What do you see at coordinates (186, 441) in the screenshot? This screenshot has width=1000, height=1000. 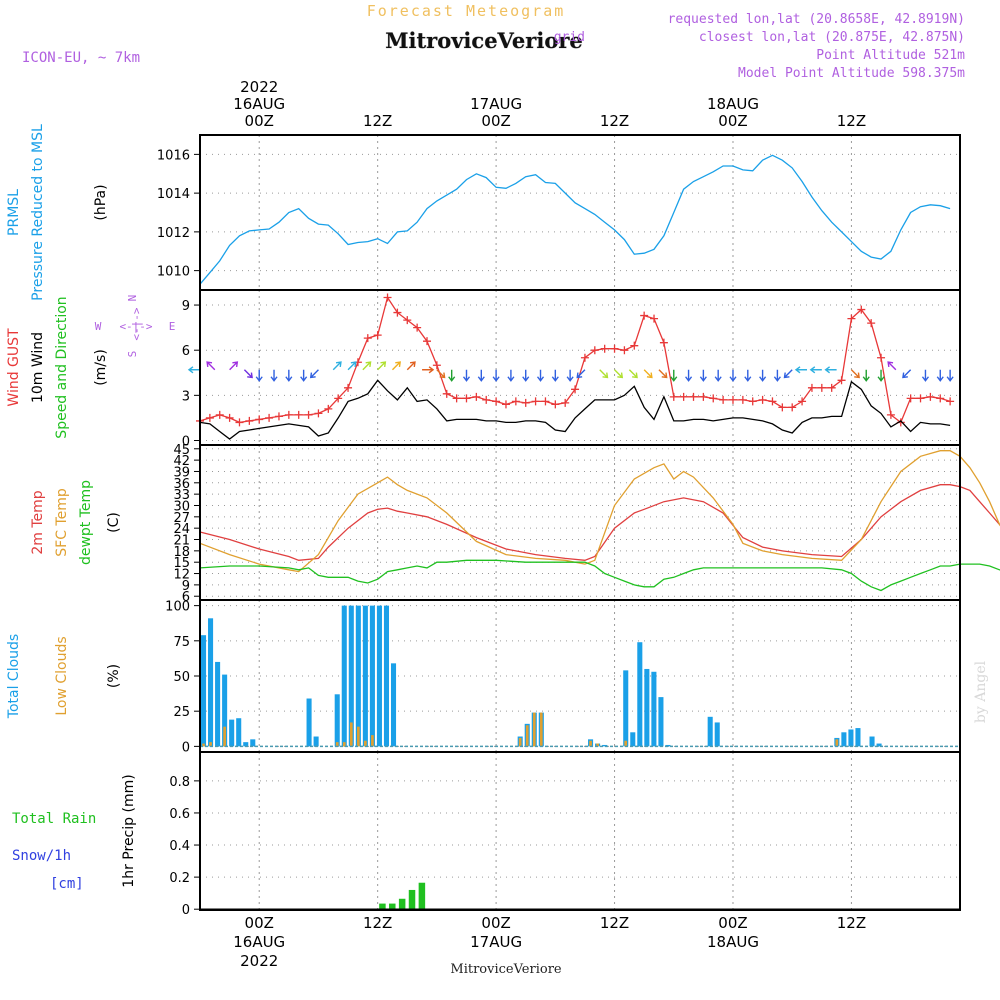 I see `y-tick-label: 0` at bounding box center [186, 441].